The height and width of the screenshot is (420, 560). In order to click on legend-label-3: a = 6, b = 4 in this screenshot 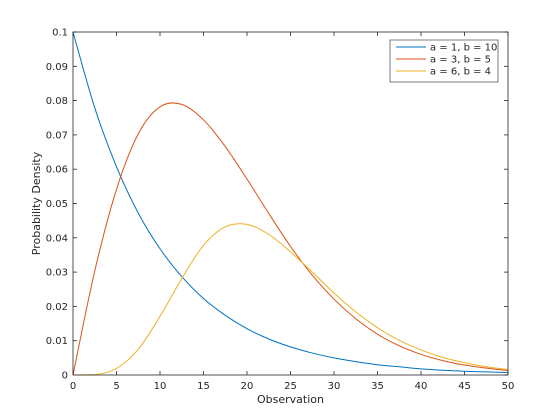, I will do `click(460, 72)`.